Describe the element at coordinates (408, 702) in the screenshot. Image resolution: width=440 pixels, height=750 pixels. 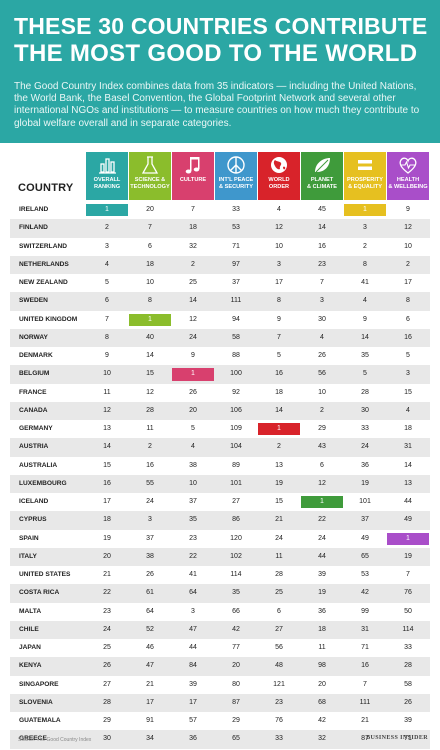
I see `rank-cell-health-wellbeing: 26` at that location.